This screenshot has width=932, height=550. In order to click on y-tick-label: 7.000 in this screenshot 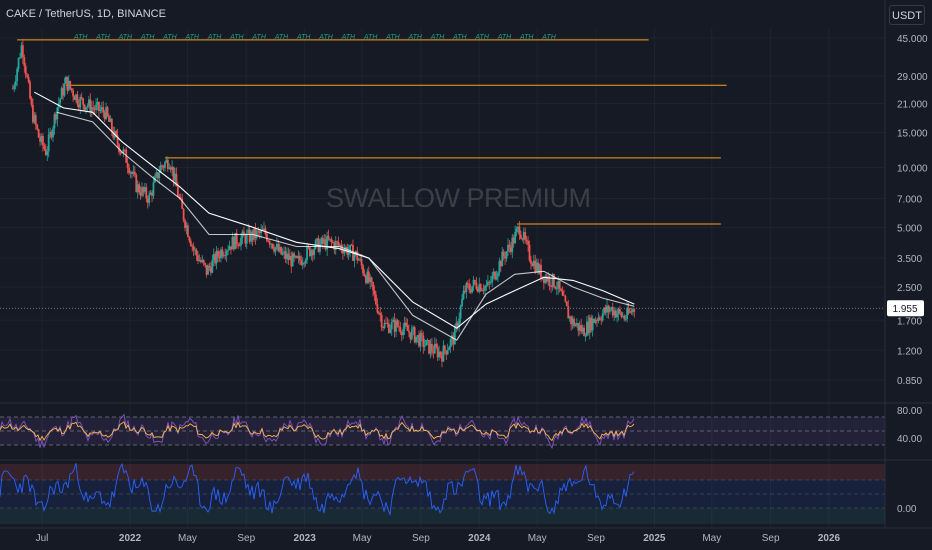, I will do `click(909, 199)`.